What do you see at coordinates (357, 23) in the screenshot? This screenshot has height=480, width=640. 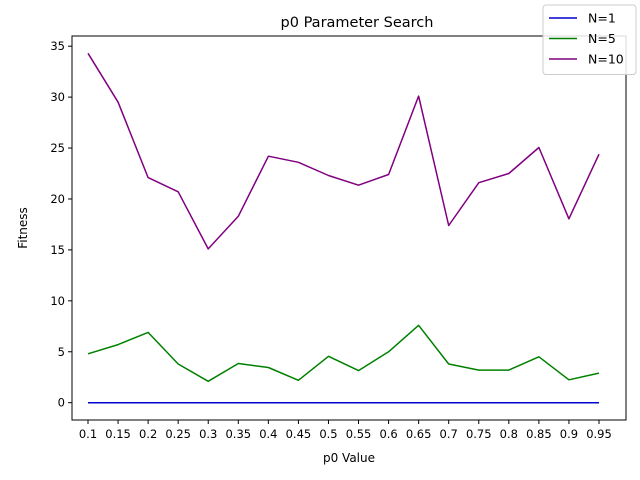 I see `chart-title: p0 Parameter Search` at bounding box center [357, 23].